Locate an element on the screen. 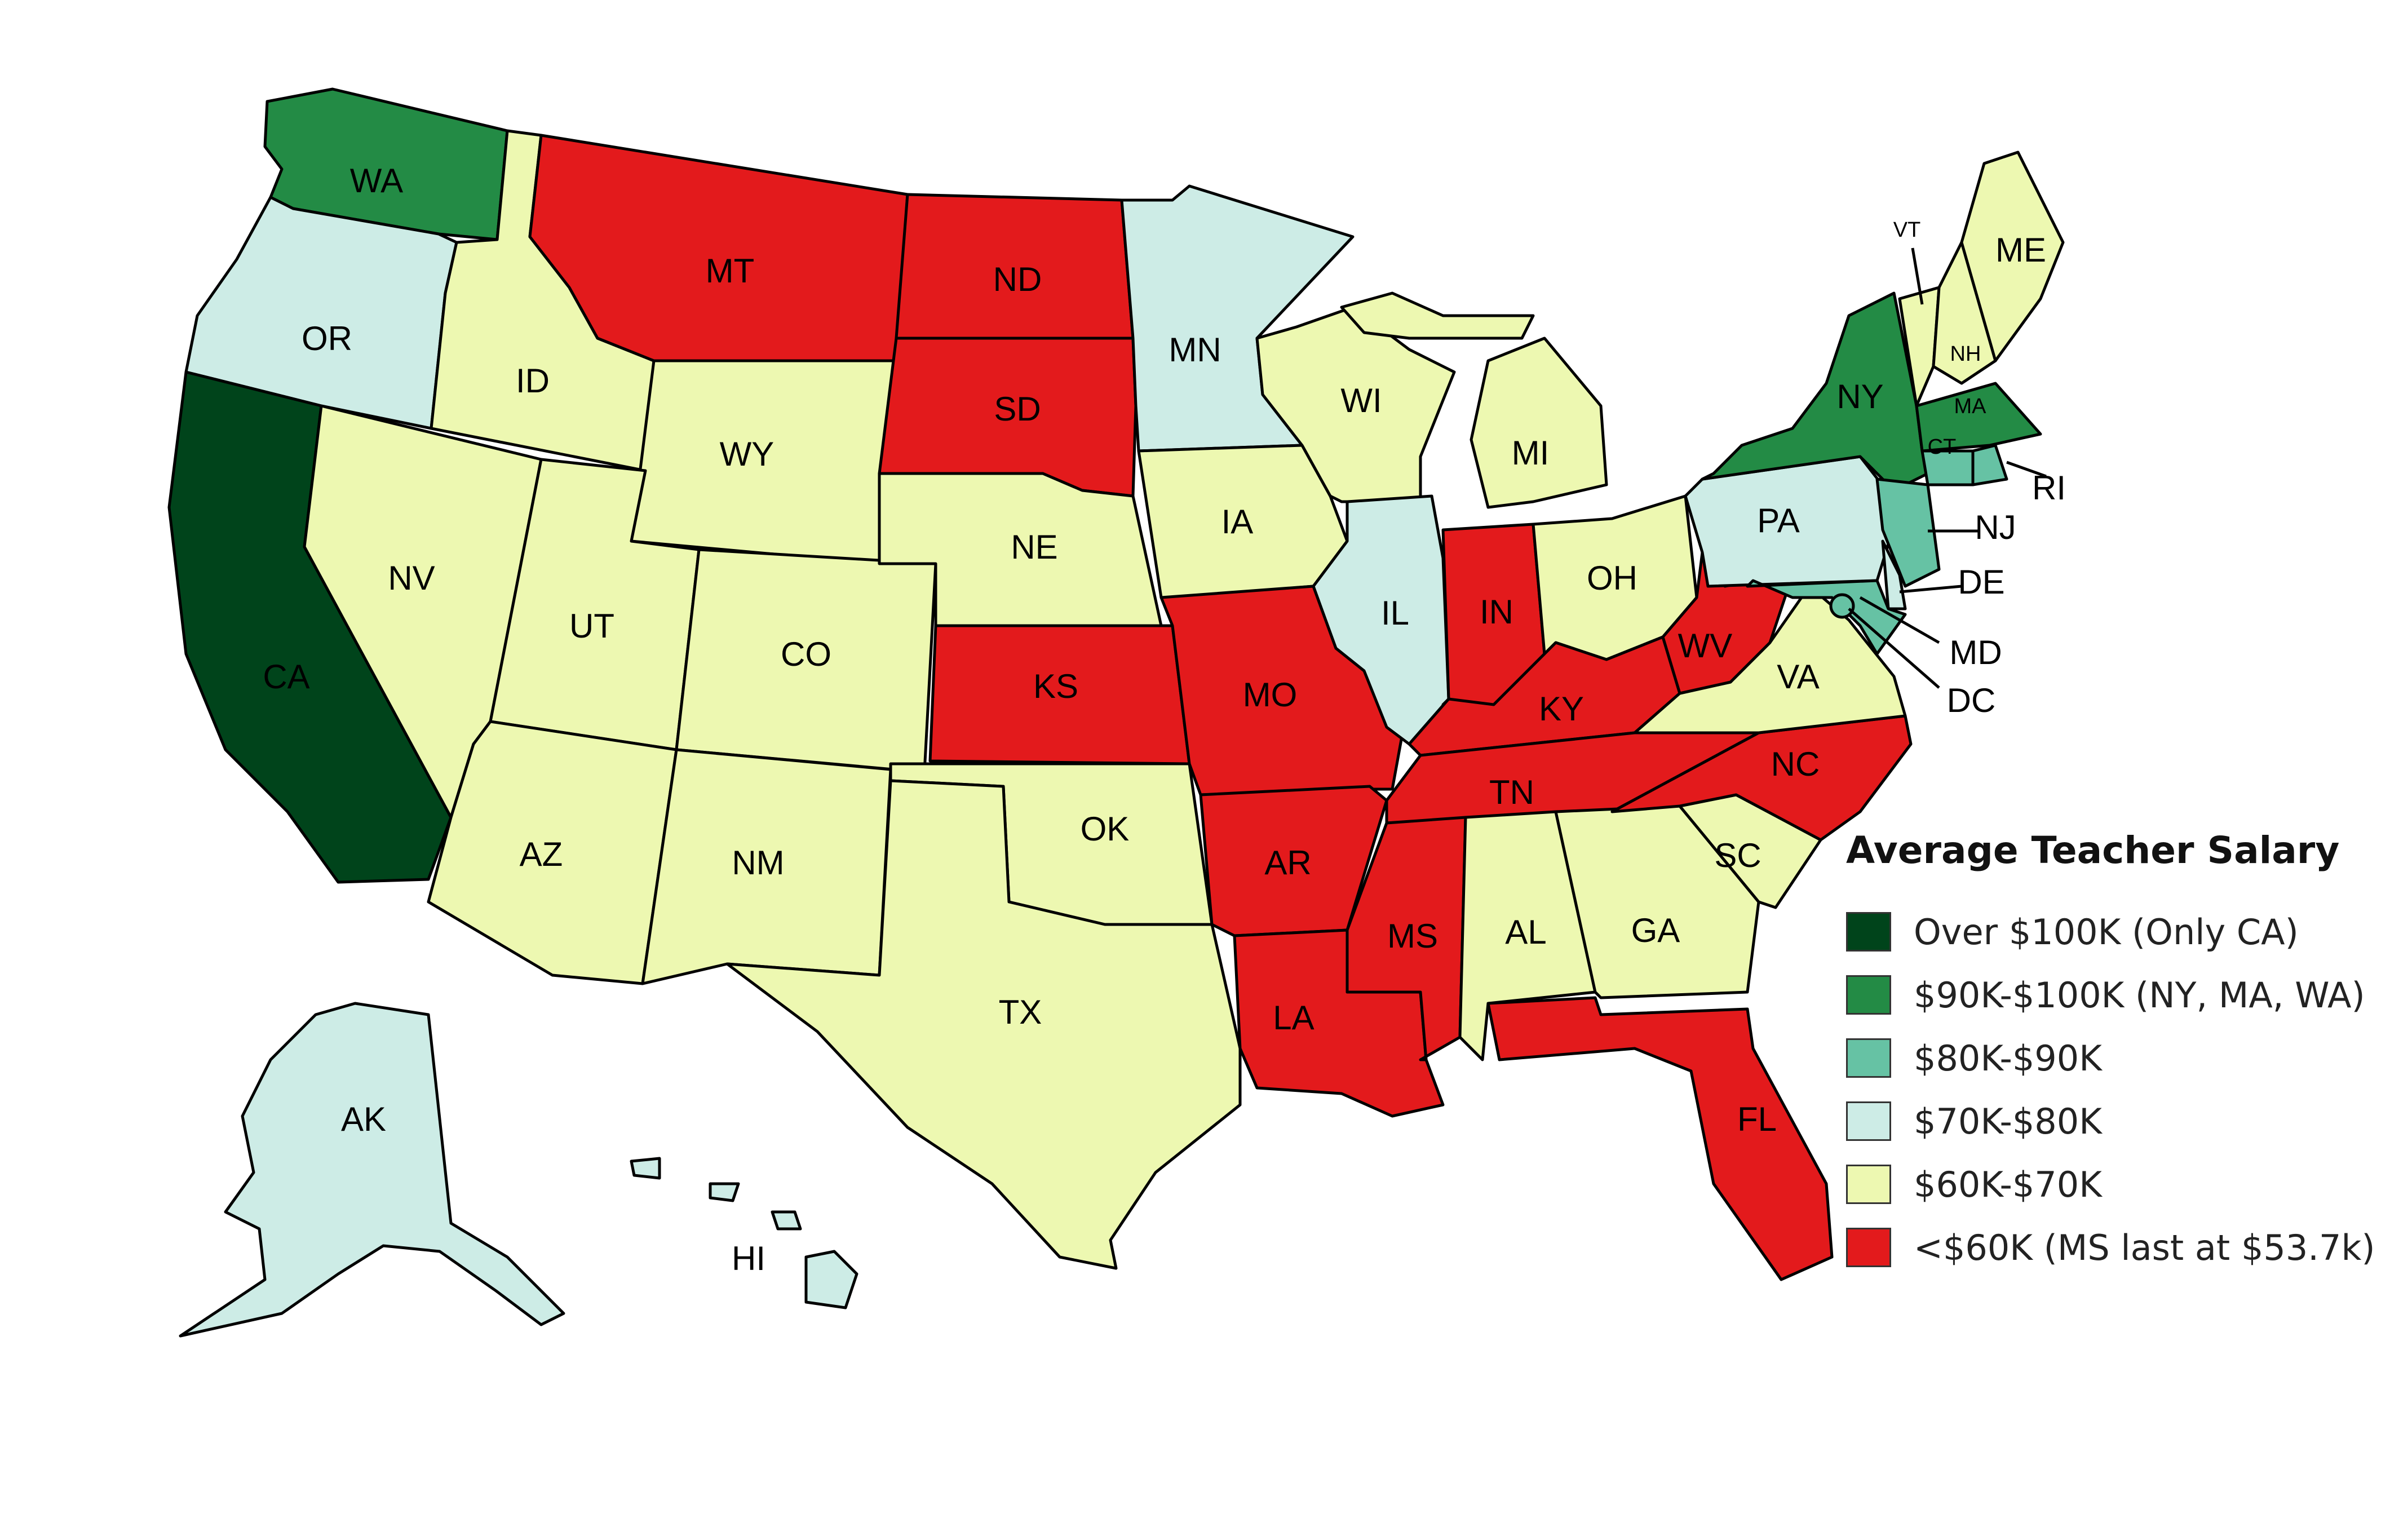  state-il is located at coordinates (1381, 620).